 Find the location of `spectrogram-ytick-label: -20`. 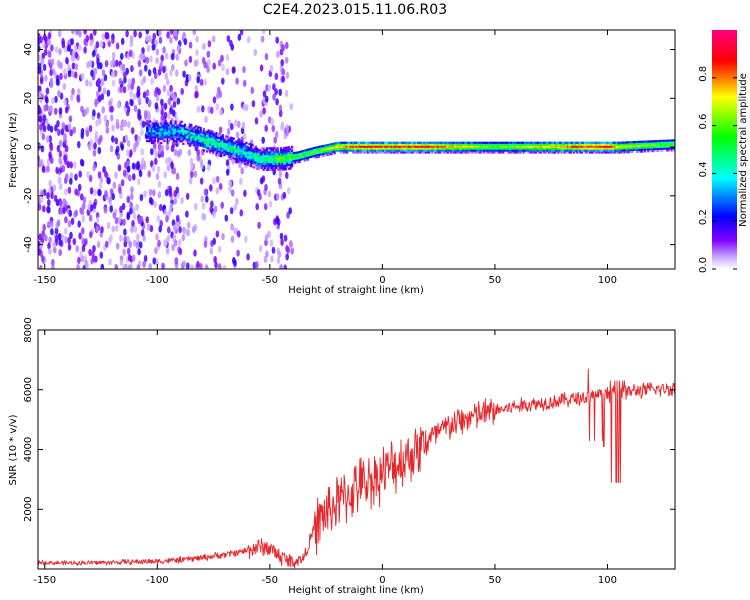

spectrogram-ytick-label: -20 is located at coordinates (28, 196).